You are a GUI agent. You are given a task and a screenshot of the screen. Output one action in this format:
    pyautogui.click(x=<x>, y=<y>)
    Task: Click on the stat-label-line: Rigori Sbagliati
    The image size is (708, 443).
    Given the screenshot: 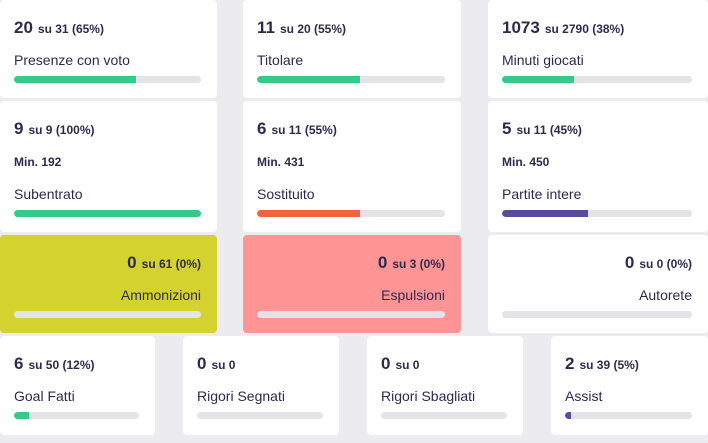 What is the action you would take?
    pyautogui.click(x=444, y=396)
    